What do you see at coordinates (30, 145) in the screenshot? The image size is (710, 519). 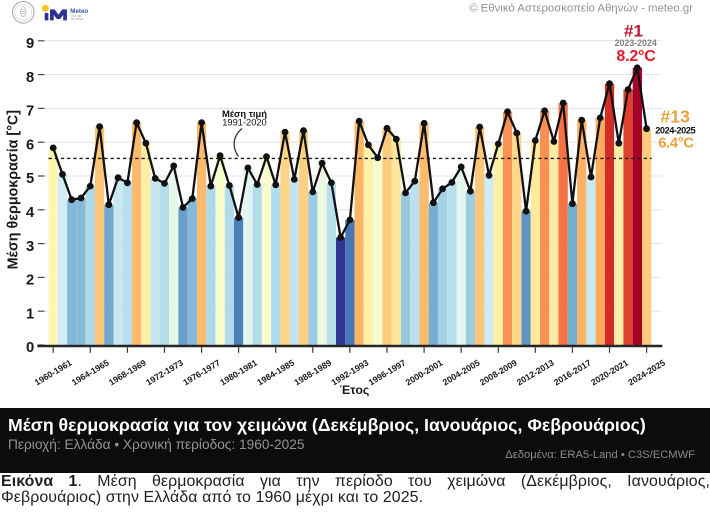 I see `svg-text: 6` at bounding box center [30, 145].